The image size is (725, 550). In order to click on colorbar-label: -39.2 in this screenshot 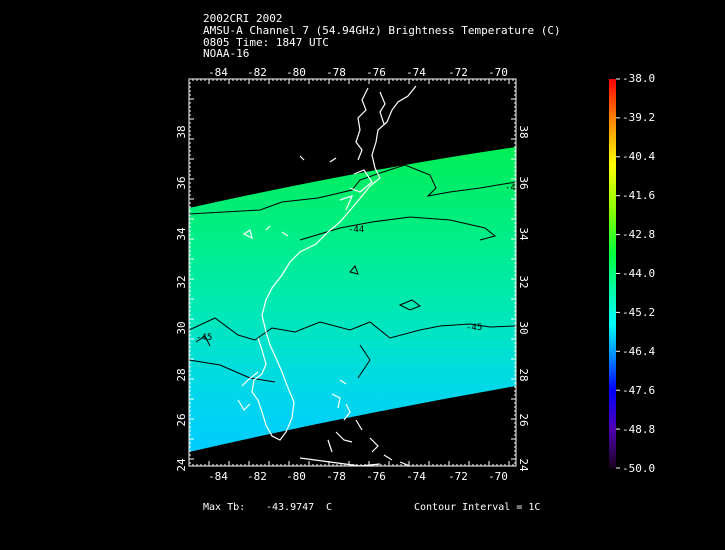, I will do `click(638, 117)`.